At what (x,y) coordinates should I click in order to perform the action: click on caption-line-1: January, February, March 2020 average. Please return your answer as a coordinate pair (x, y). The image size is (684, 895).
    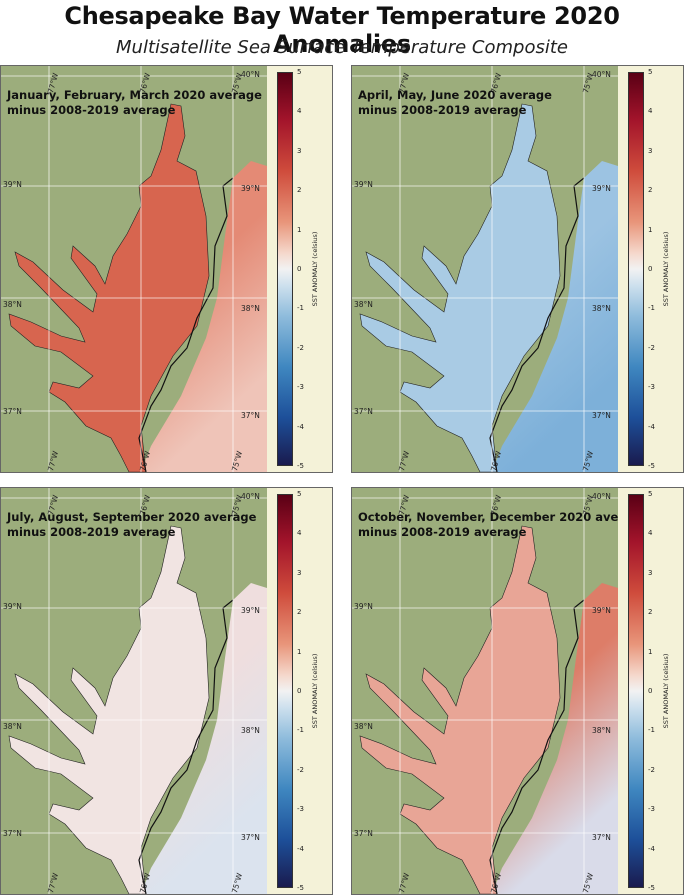
    Looking at the image, I should click on (134, 95).